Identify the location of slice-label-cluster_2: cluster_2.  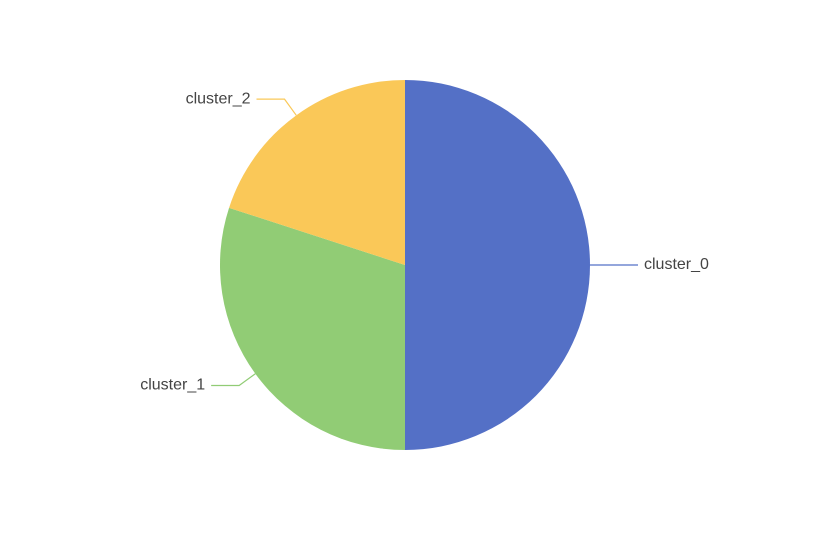
(218, 98).